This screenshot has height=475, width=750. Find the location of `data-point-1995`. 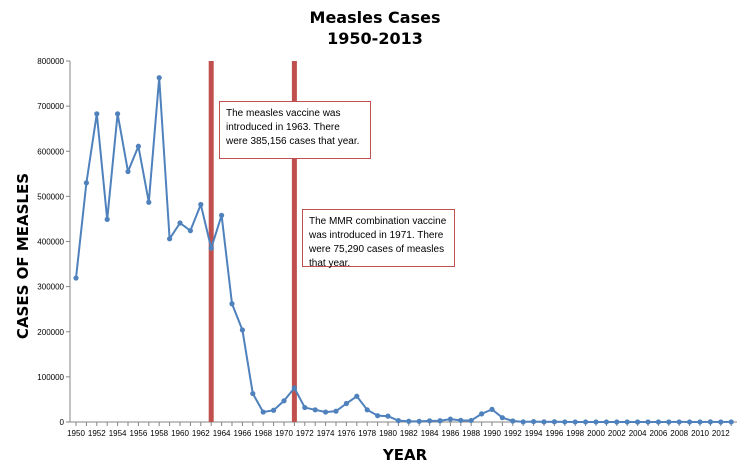

data-point-1995 is located at coordinates (544, 422).